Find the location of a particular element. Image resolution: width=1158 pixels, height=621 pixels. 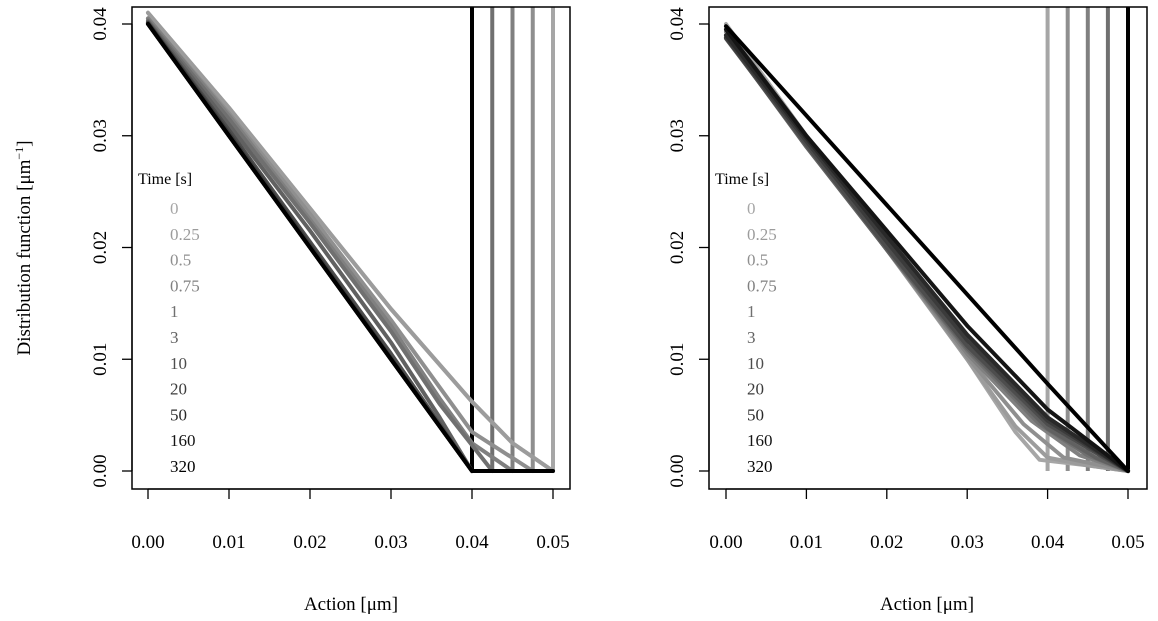

right-x-tick-label-5: 0.05 is located at coordinates (1127, 542).